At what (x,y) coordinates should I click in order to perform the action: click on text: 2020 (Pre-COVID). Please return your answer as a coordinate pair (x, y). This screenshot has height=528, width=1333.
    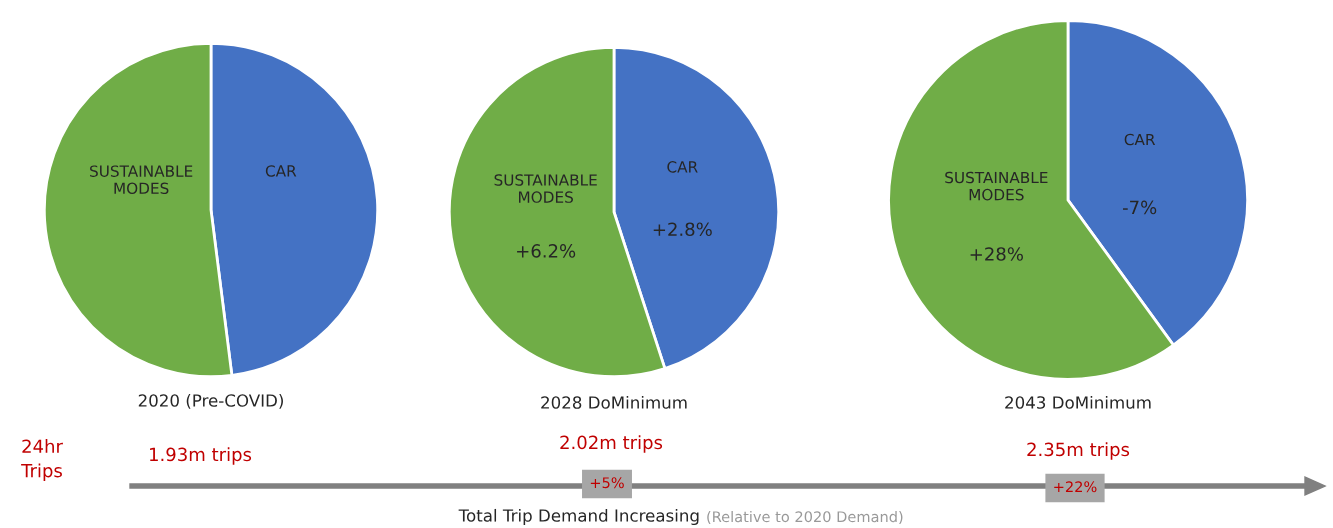
    Looking at the image, I should click on (210, 401).